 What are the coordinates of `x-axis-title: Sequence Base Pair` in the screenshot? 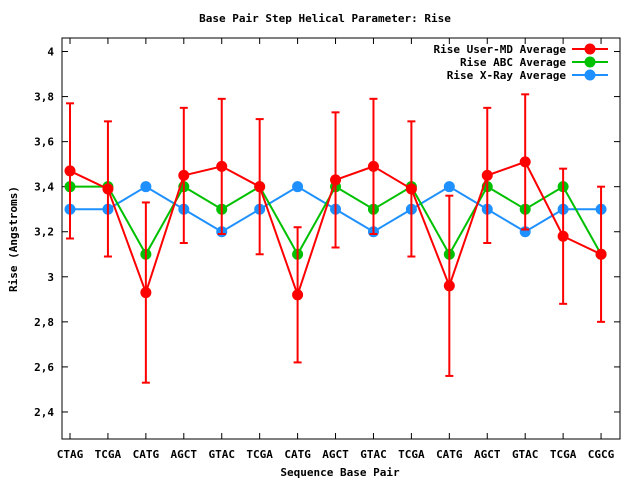 It's located at (340, 472).